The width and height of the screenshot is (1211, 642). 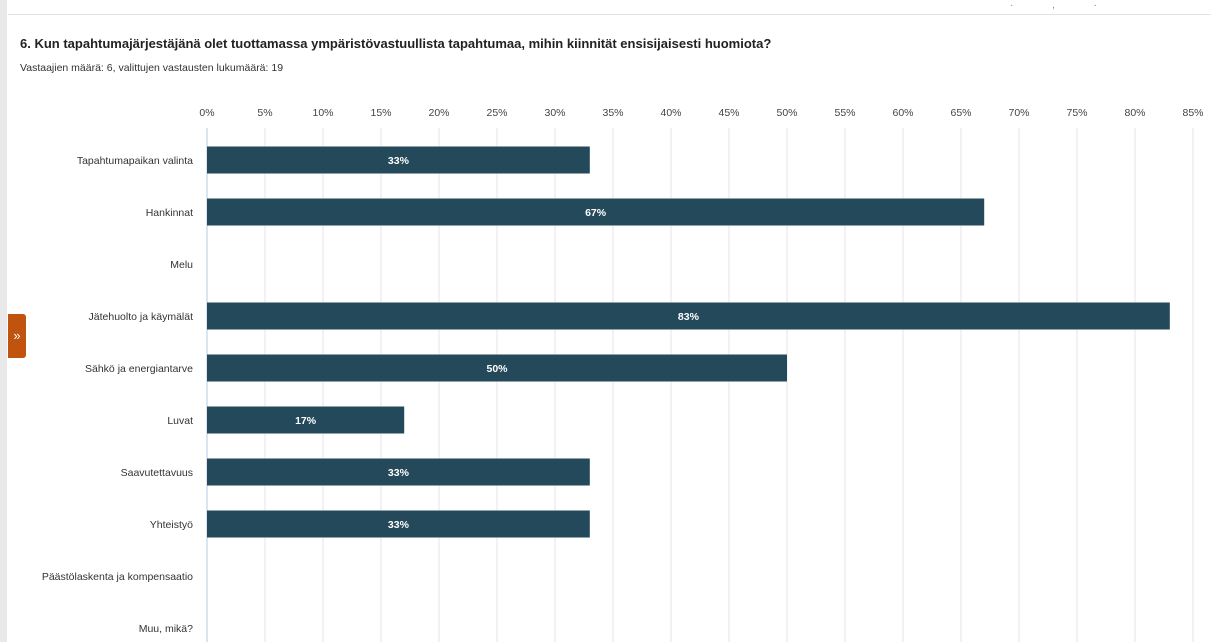 What do you see at coordinates (264, 113) in the screenshot?
I see `x-tick-label: 5%` at bounding box center [264, 113].